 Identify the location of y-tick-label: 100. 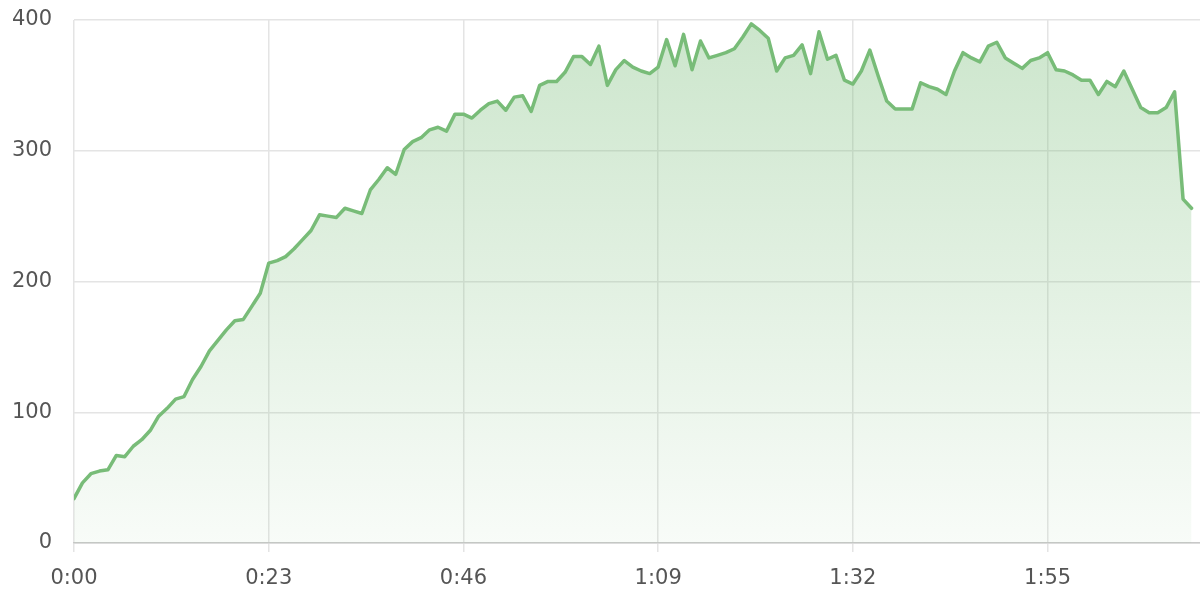
(31, 410).